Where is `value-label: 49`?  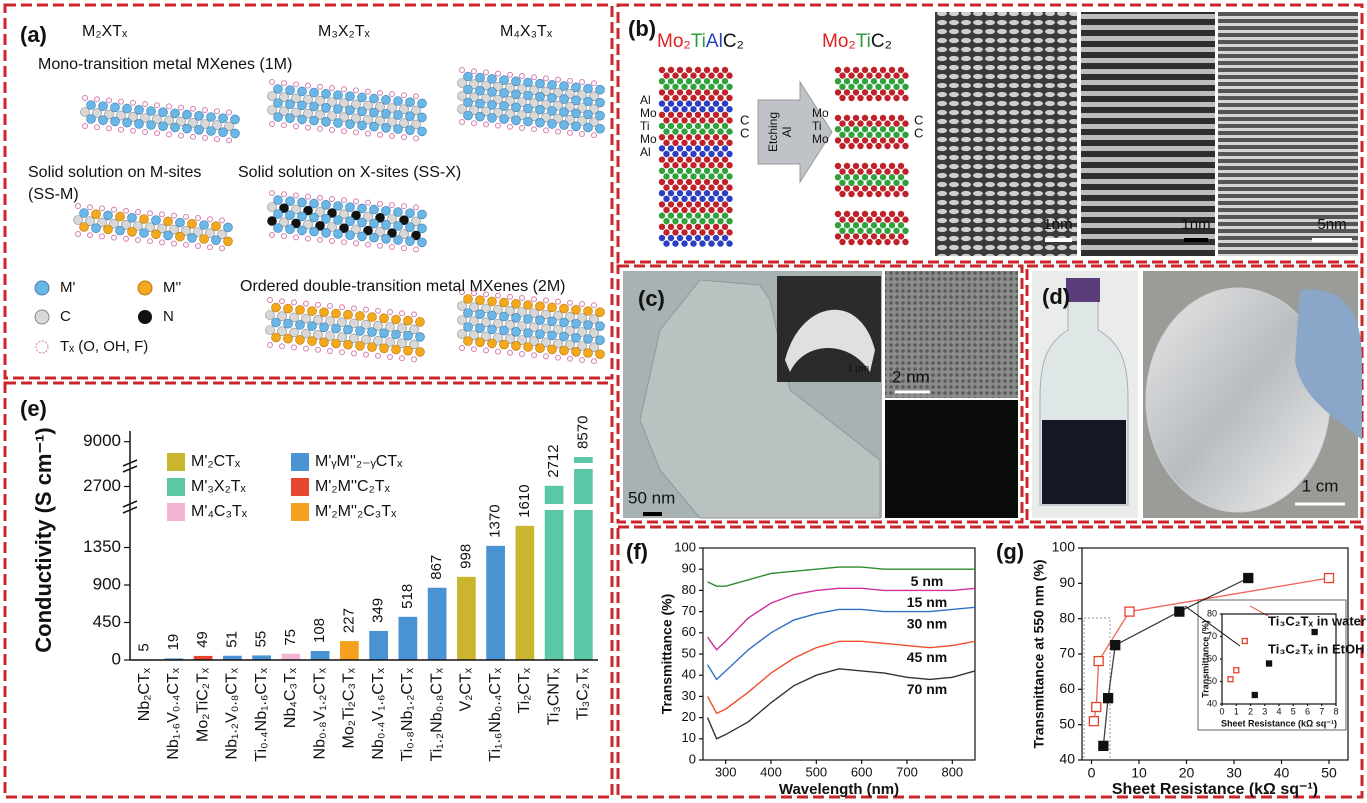
value-label: 49 is located at coordinates (202, 639).